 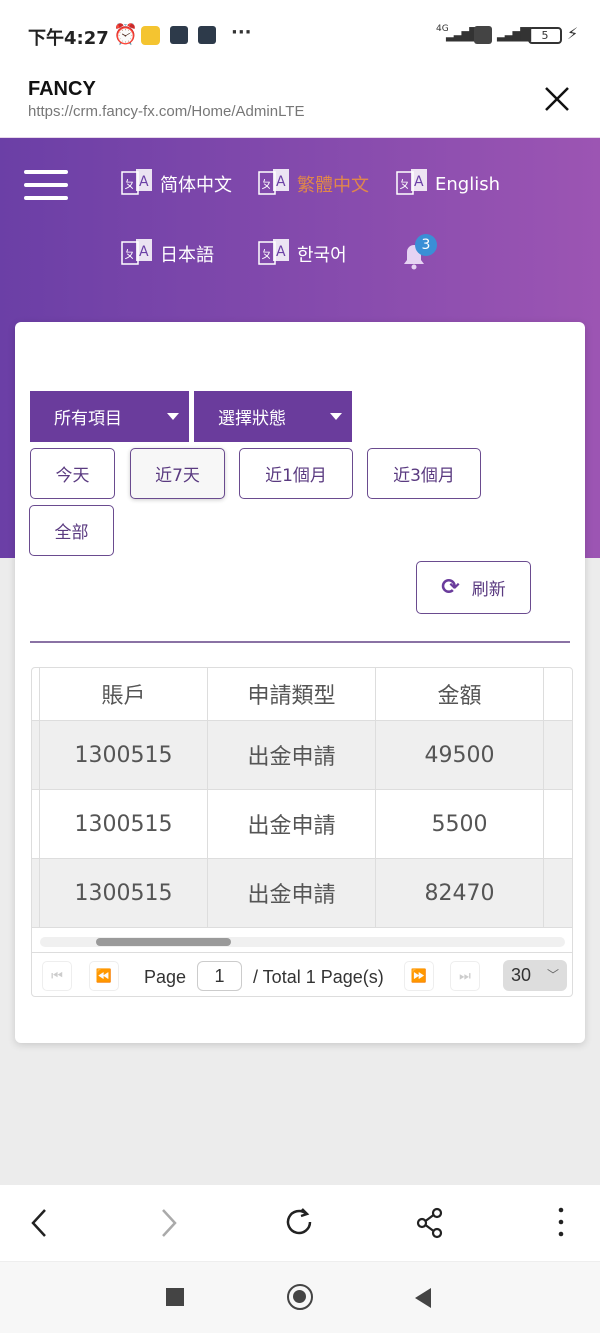 I want to click on volte-icon, so click(x=483, y=35).